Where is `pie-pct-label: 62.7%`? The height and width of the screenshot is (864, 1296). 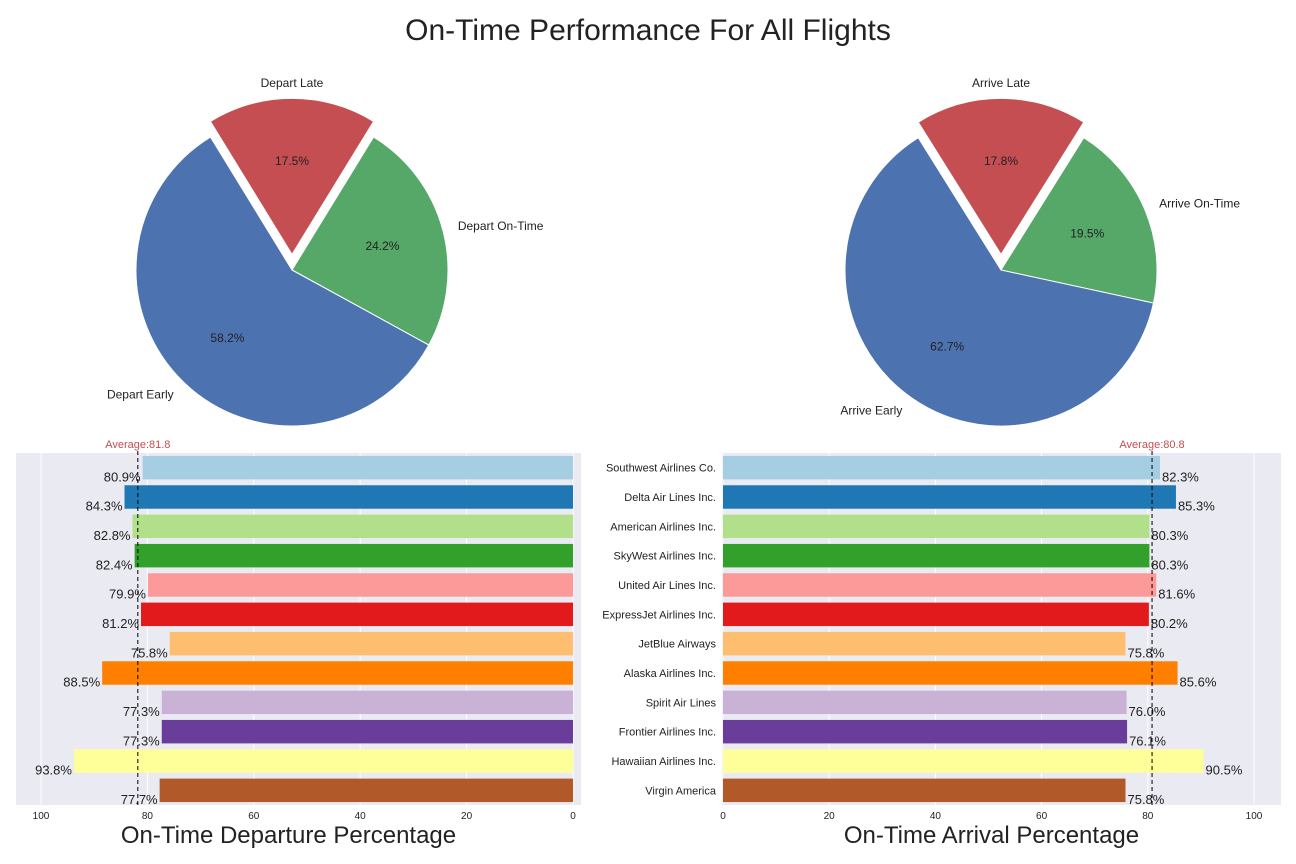
pie-pct-label: 62.7% is located at coordinates (947, 347).